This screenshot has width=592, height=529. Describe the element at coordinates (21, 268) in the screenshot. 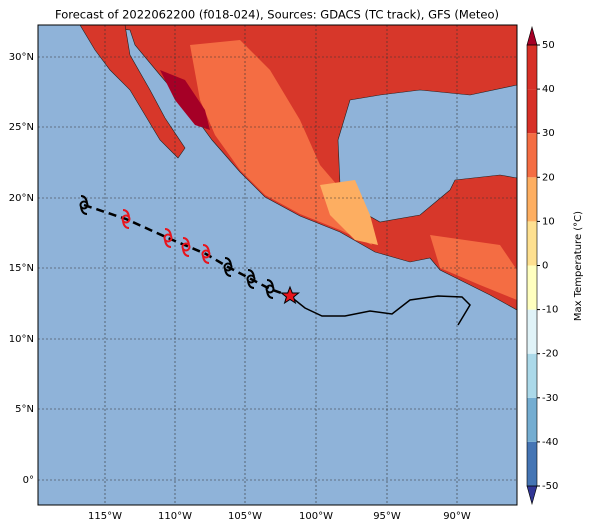

I see `lat-label: 15°N` at that location.